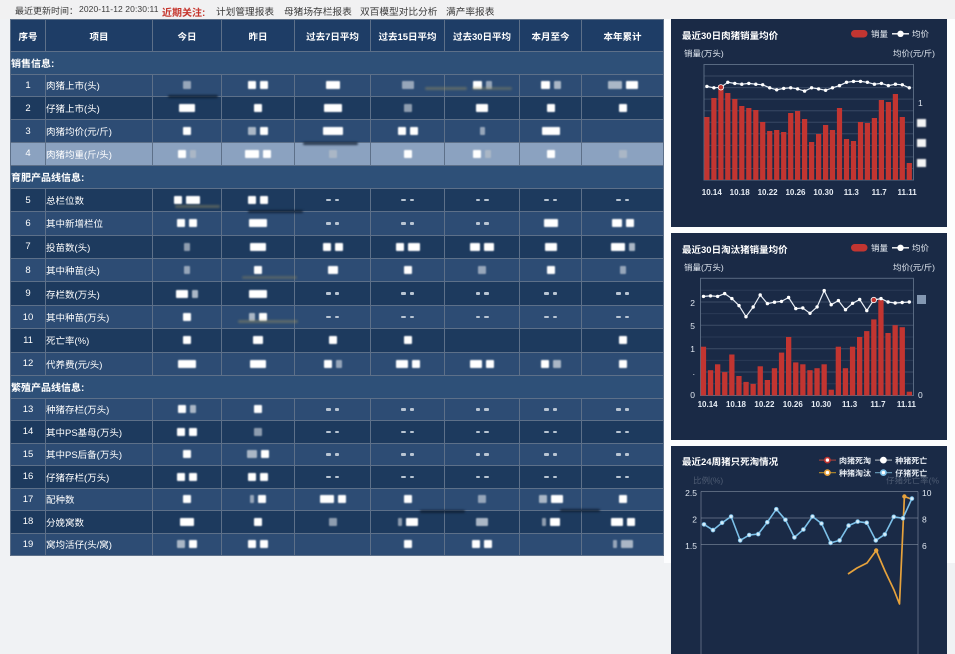 The width and height of the screenshot is (955, 654). I want to click on svg-text: 5, so click(692, 326).